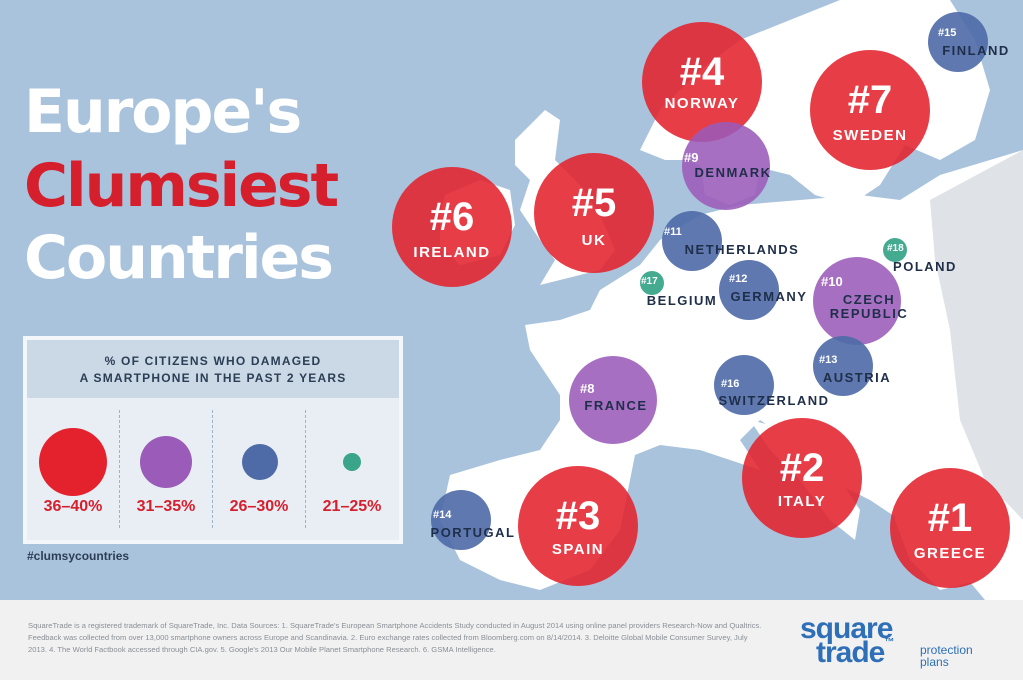 The height and width of the screenshot is (680, 1023). I want to click on bubble-switzerland, so click(744, 385).